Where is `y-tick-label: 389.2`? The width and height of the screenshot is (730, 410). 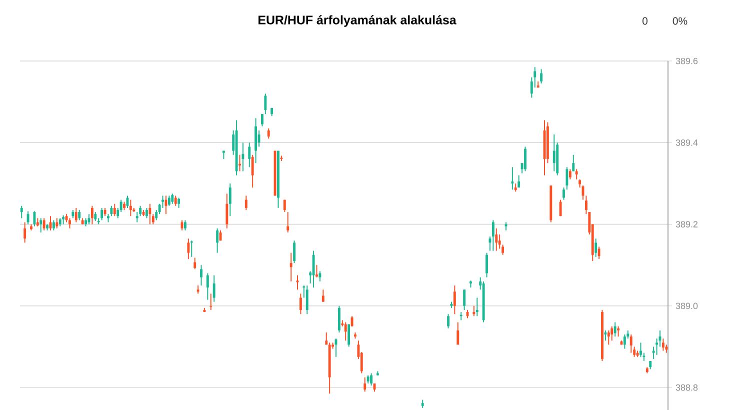 y-tick-label: 389.2 is located at coordinates (687, 224).